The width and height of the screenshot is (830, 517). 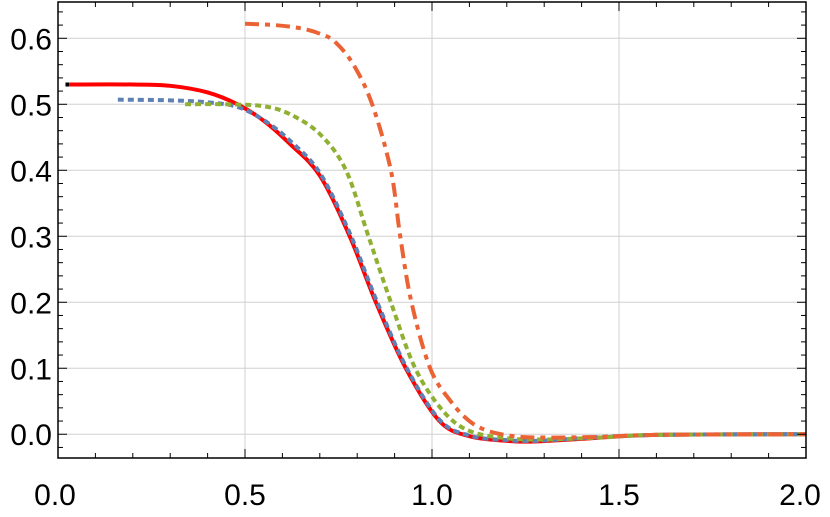 What do you see at coordinates (31, 435) in the screenshot?
I see `y-tick-label: 0.0` at bounding box center [31, 435].